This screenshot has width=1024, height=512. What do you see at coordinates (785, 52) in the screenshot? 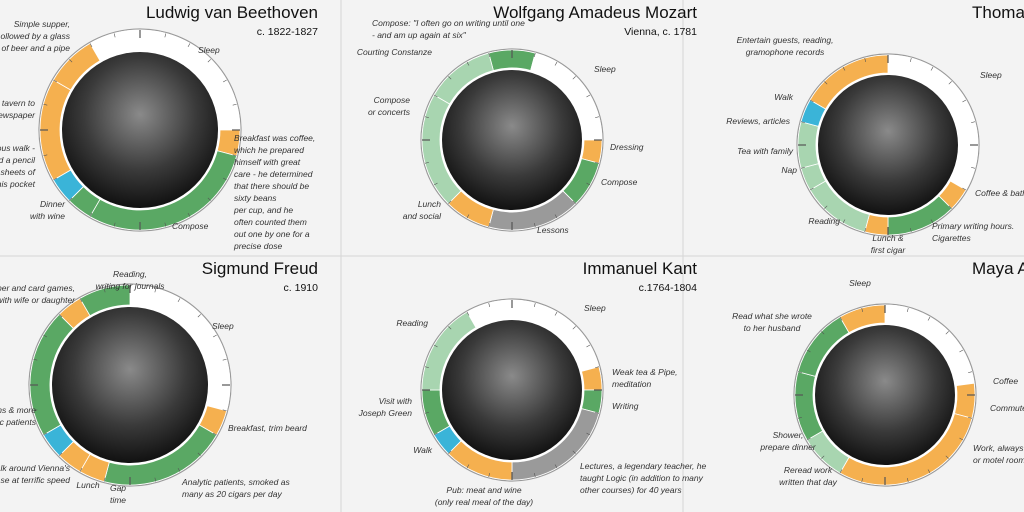
I see `activity-label: gramophone records` at bounding box center [785, 52].